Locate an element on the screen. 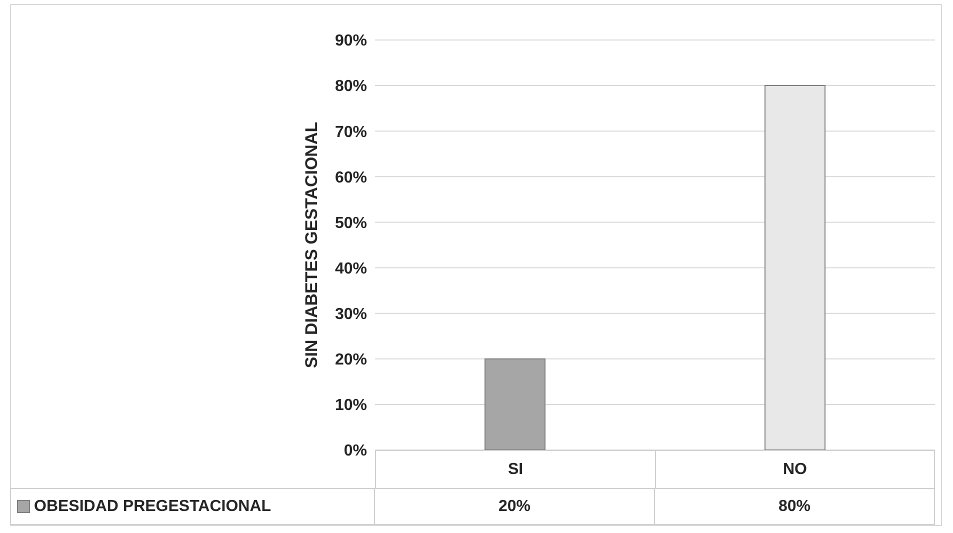 The width and height of the screenshot is (953, 533). data-label: 20% is located at coordinates (515, 506).